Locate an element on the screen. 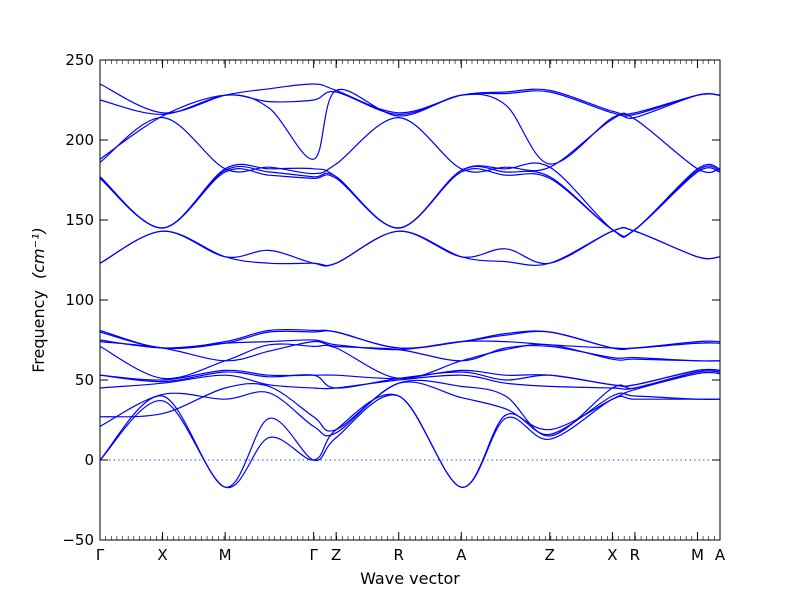  y-axis-title: Frequency (cm⁻¹) is located at coordinates (38, 299).